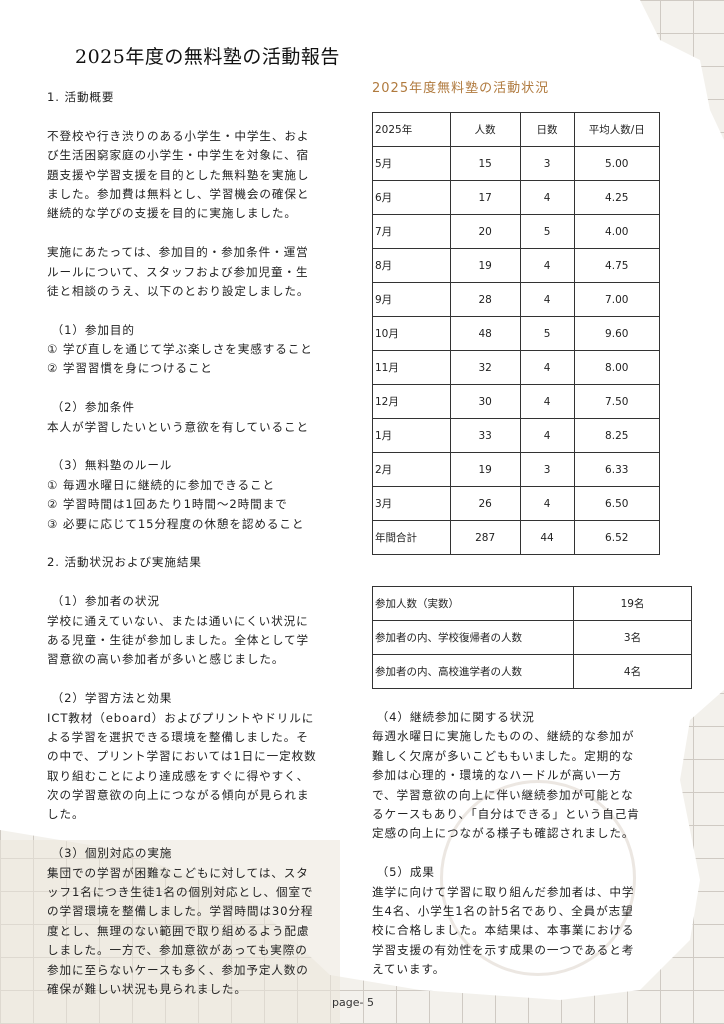  What do you see at coordinates (177, 950) in the screenshot?
I see `text-line: しました。一方で、参加意欲があっても実際の` at bounding box center [177, 950].